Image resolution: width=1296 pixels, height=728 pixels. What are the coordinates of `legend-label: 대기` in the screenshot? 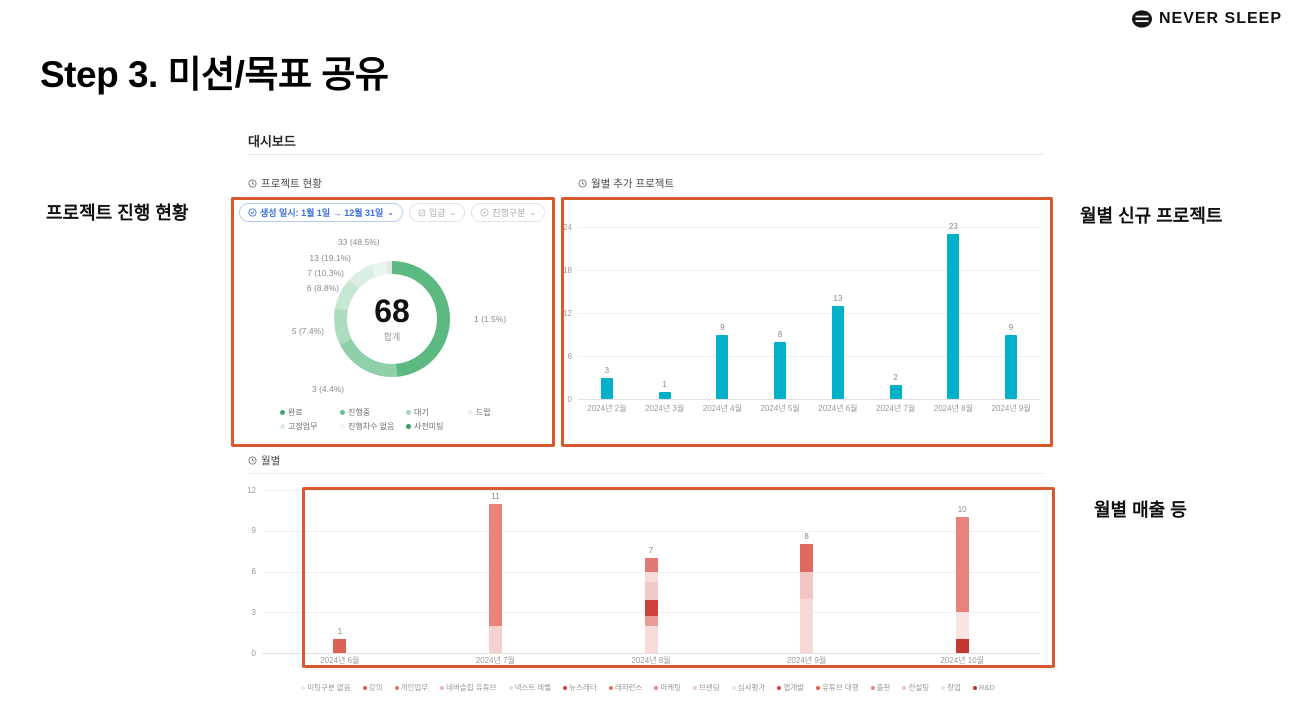 It's located at (421, 412).